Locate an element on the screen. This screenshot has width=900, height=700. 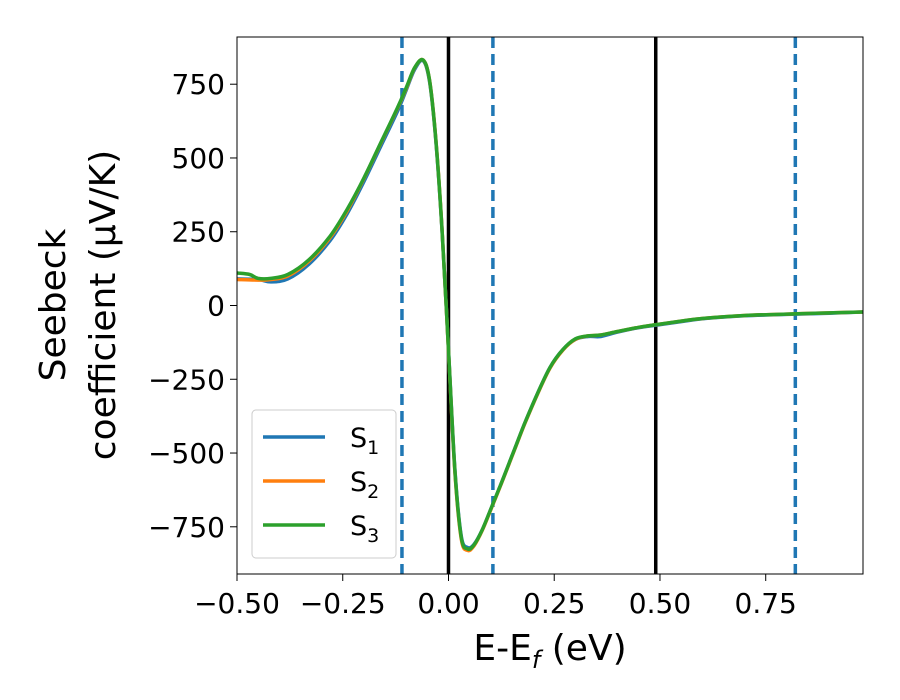
legend: S1 S2 S3 is located at coordinates (324, 484).